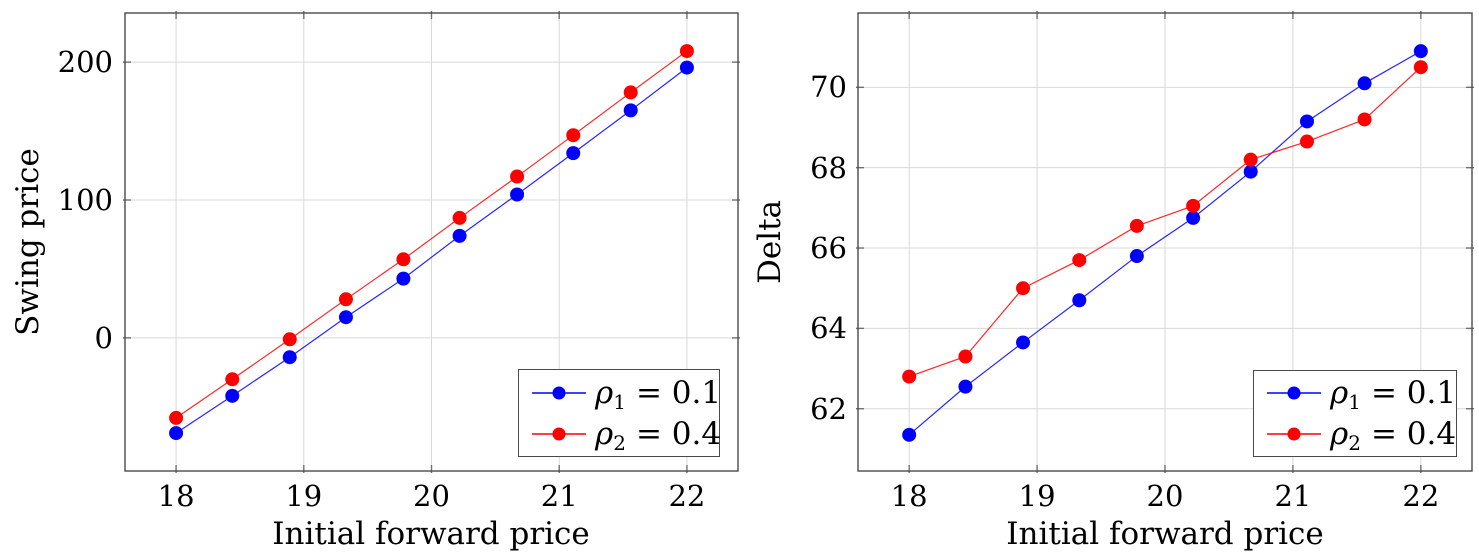  I want to click on y-tick-label: 100, so click(85, 200).